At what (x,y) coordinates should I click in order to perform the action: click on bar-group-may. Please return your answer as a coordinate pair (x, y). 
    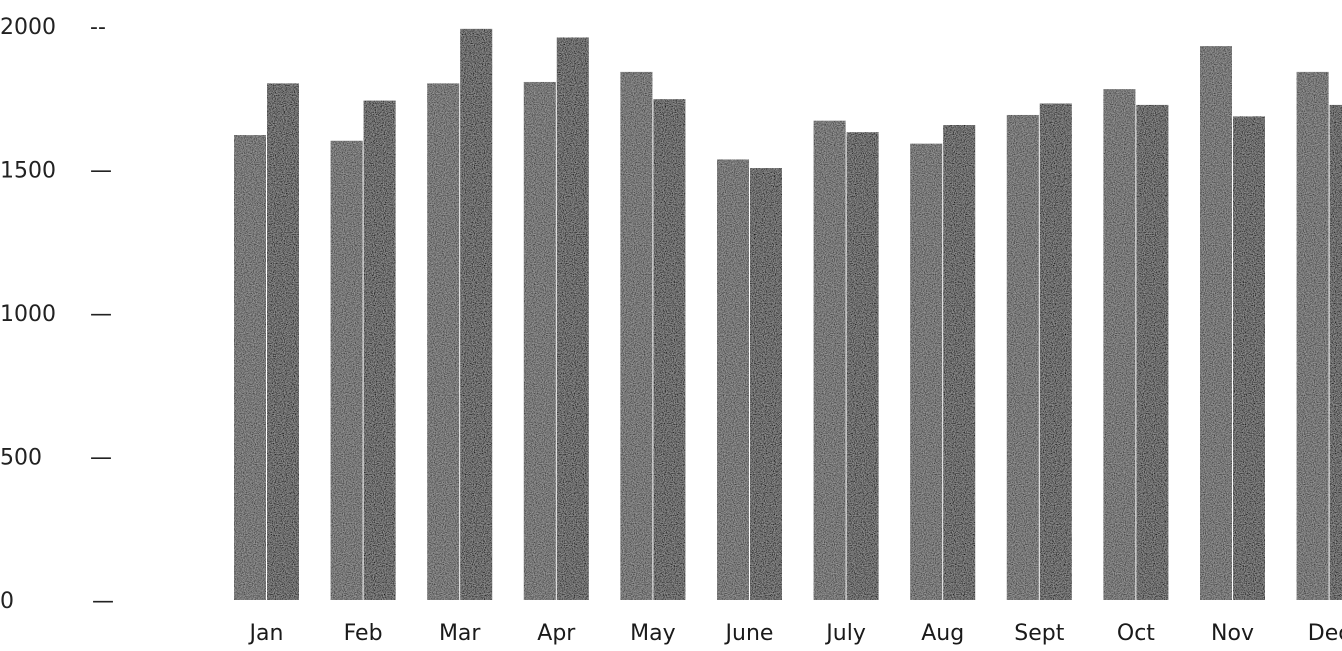
    Looking at the image, I should click on (653, 336).